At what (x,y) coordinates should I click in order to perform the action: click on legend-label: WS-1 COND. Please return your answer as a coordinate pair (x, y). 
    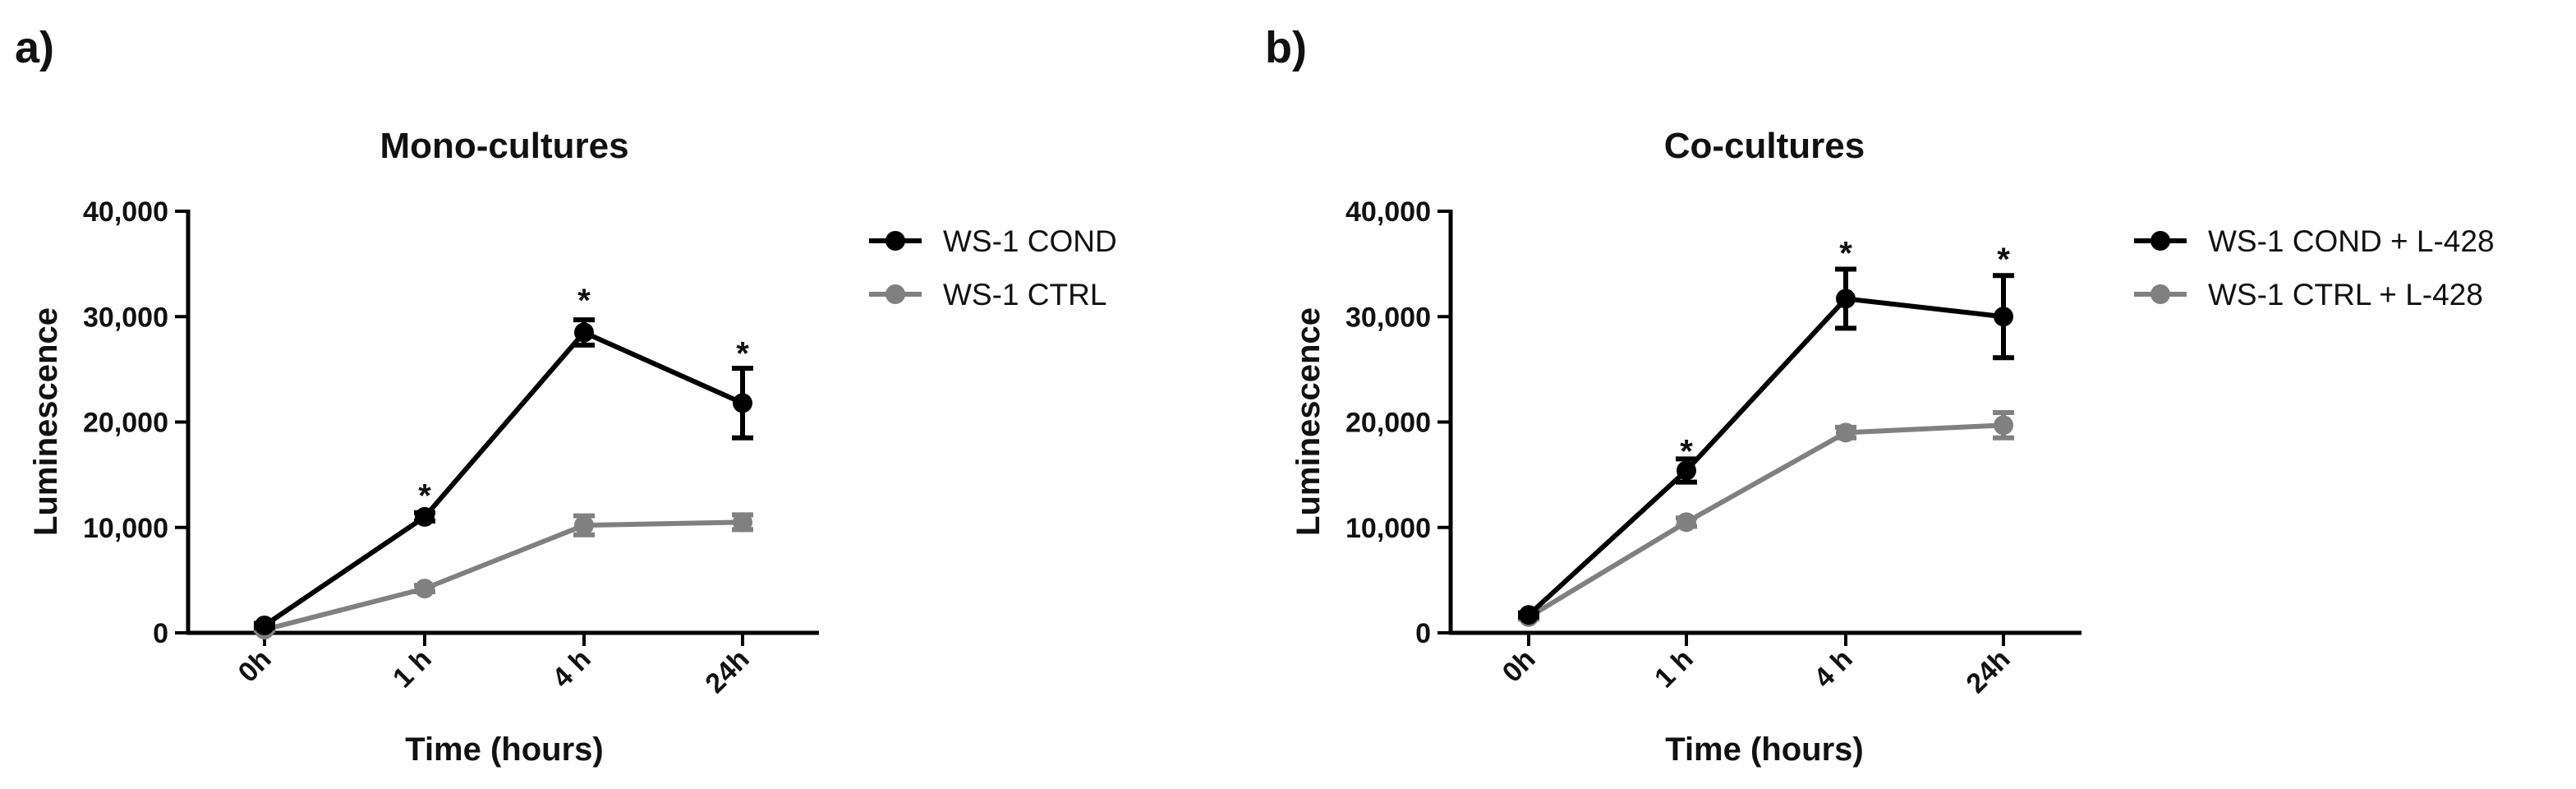
    Looking at the image, I should click on (1030, 241).